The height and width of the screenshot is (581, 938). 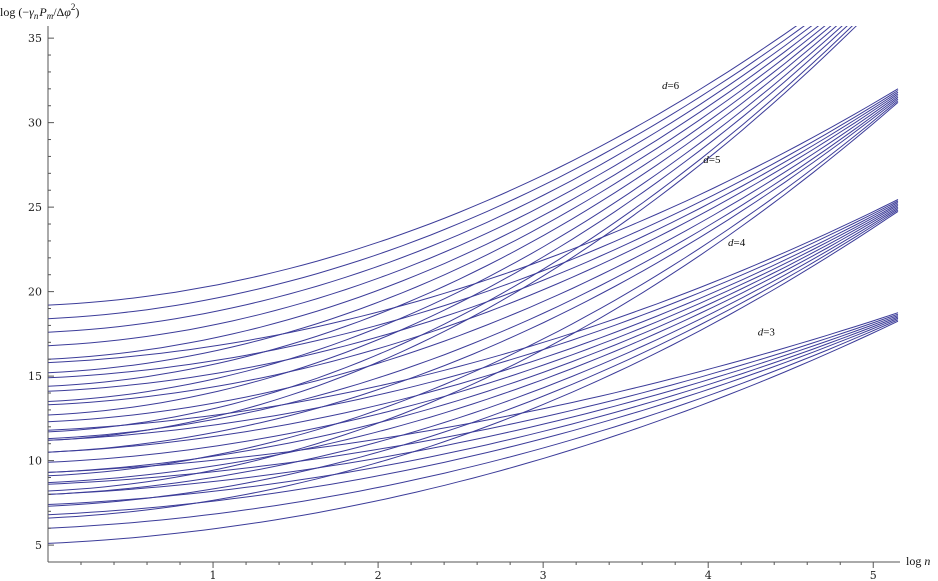 What do you see at coordinates (35, 38) in the screenshot?
I see `y-tick-label: 35` at bounding box center [35, 38].